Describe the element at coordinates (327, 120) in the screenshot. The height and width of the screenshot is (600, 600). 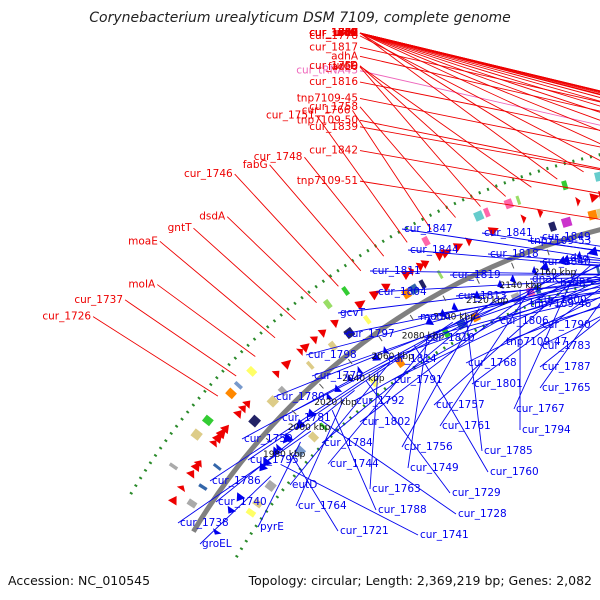
I see `forward-gene-label: tnp7109-50` at that location.